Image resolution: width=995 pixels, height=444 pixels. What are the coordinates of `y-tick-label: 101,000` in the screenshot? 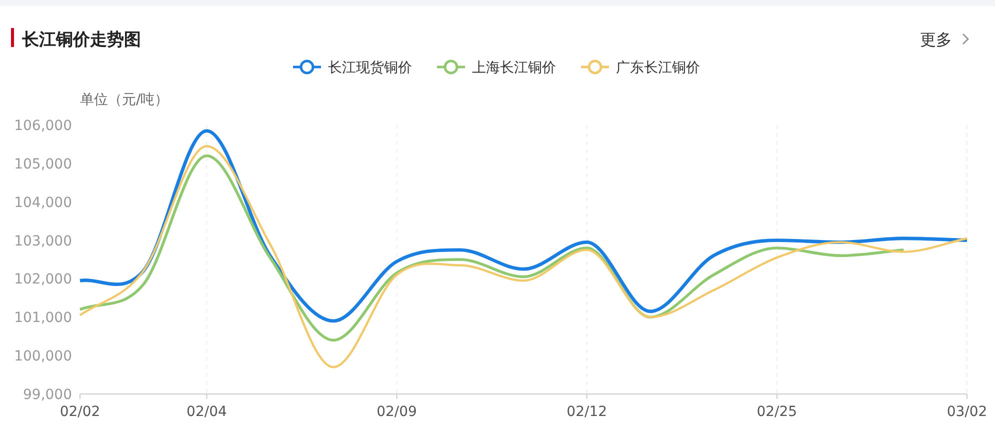 It's located at (43, 318).